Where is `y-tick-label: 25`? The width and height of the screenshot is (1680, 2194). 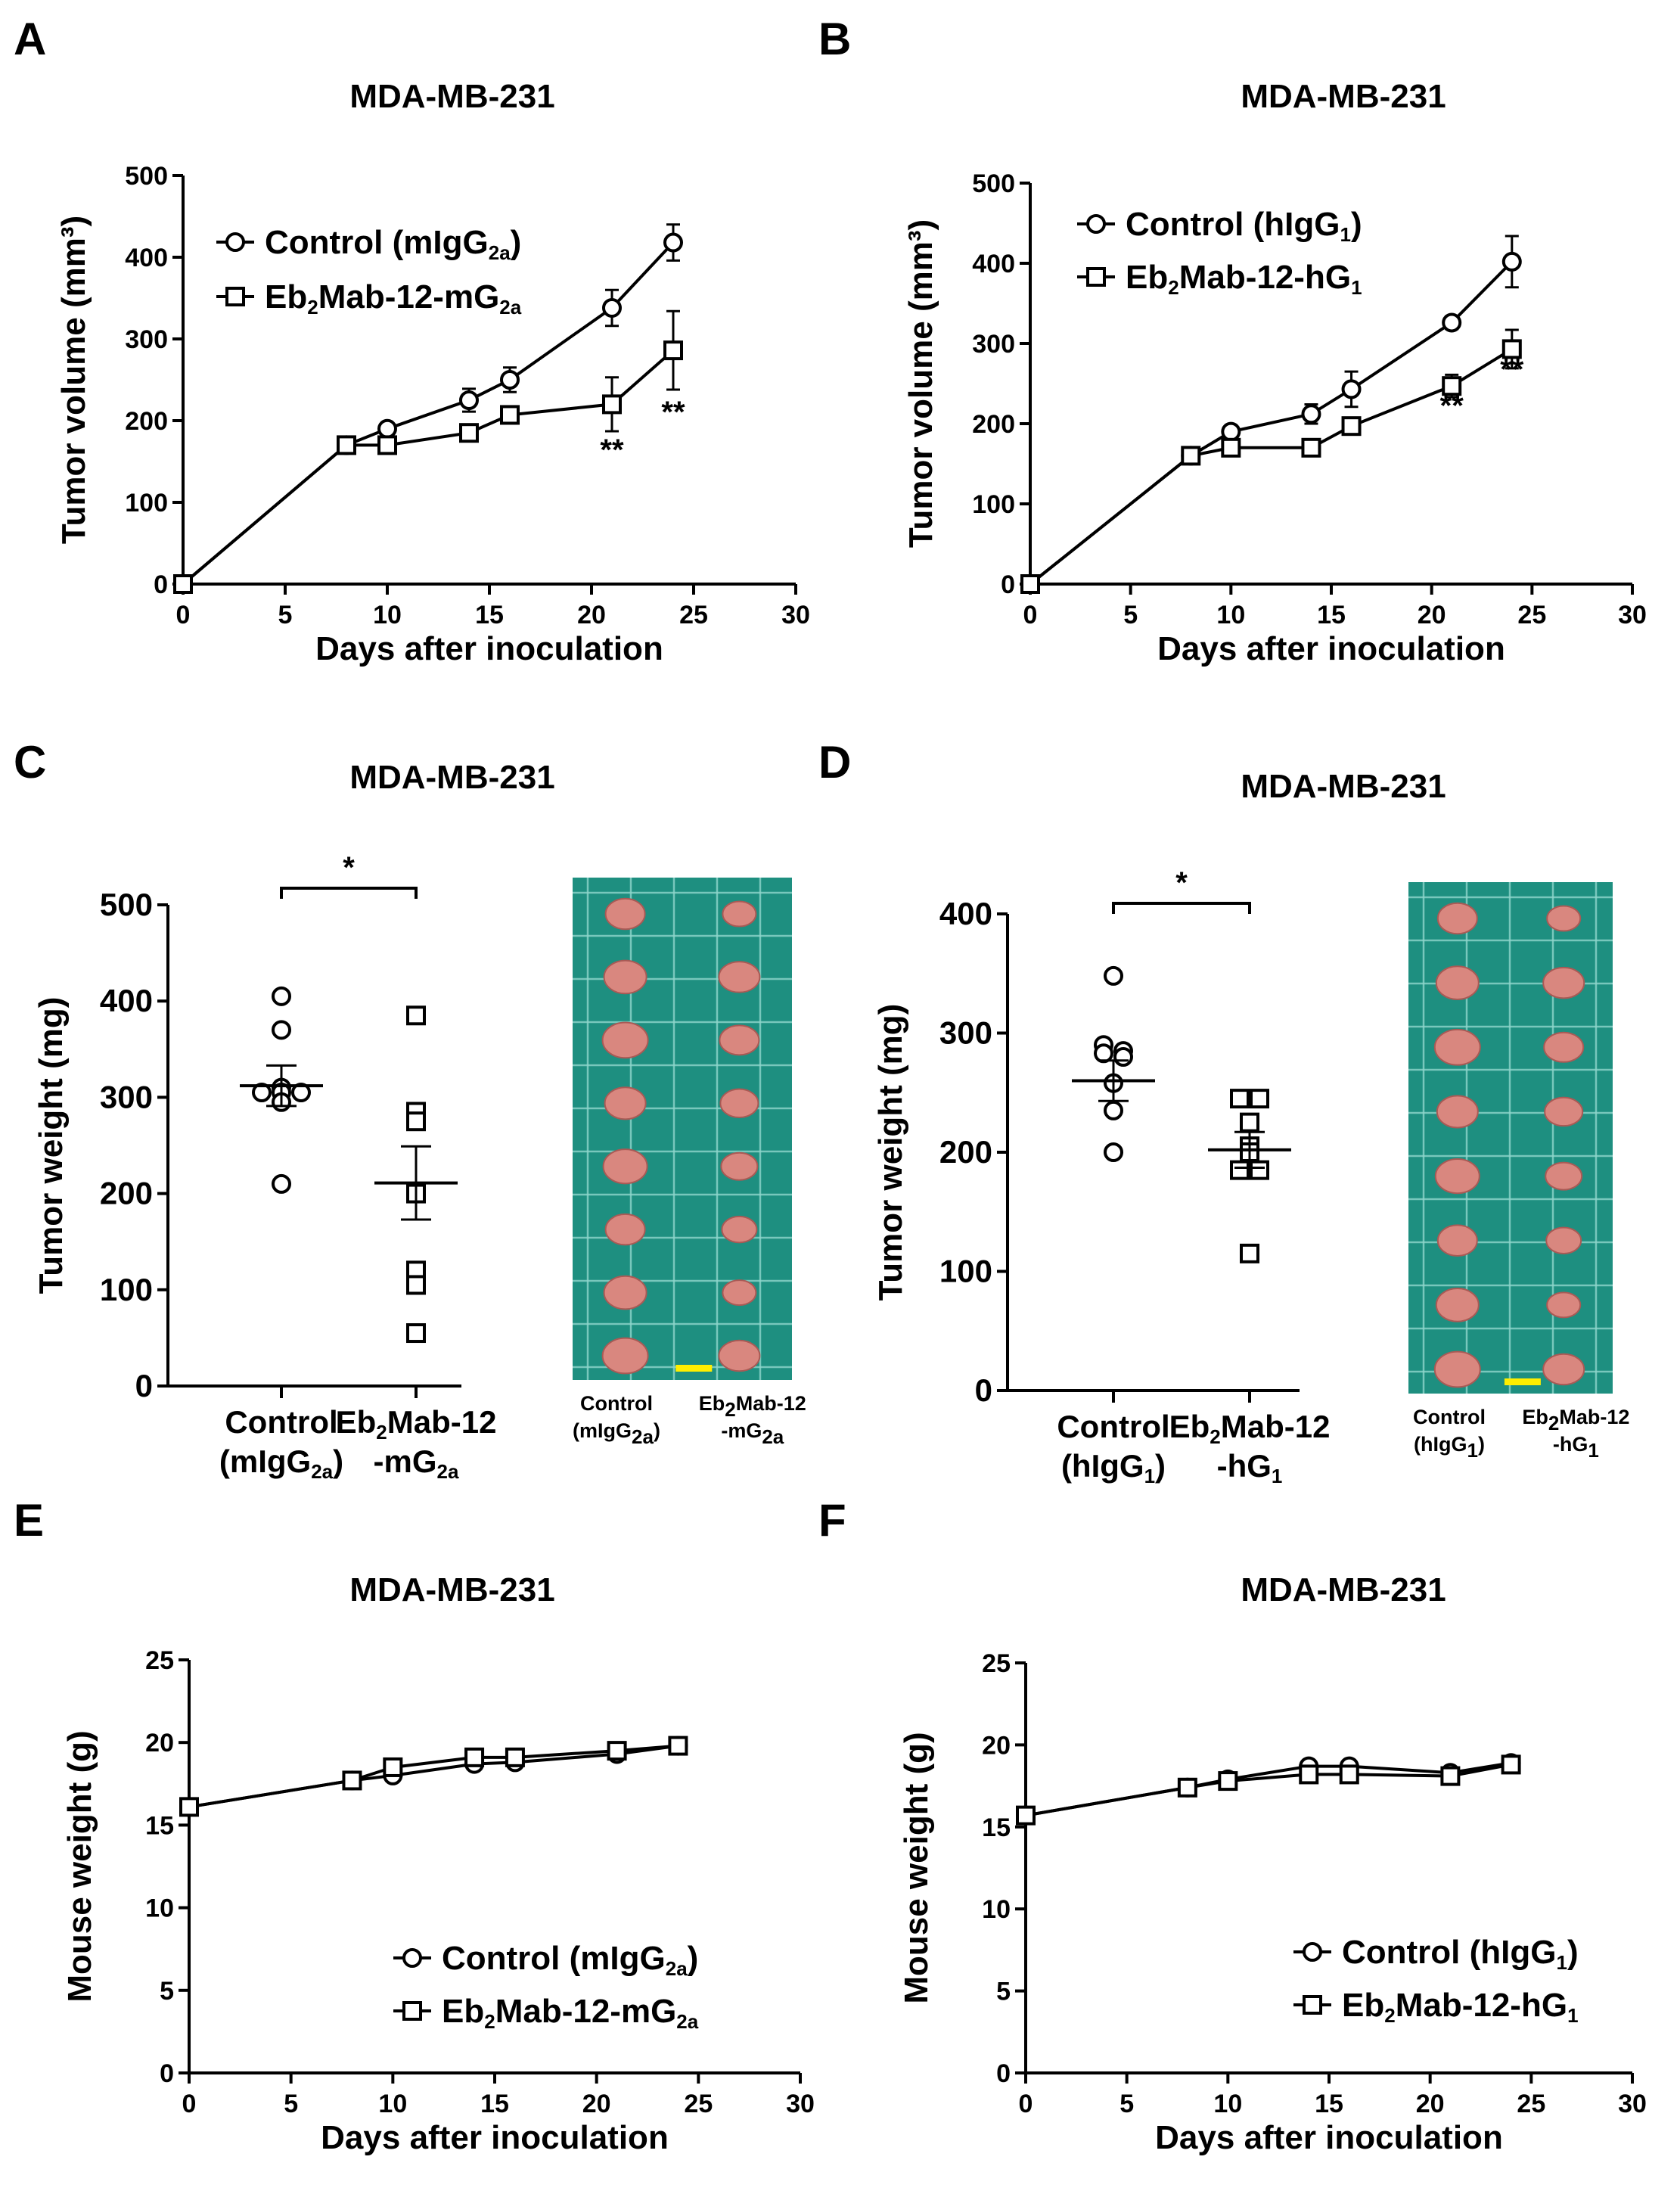 y-tick-label: 25 is located at coordinates (996, 1663).